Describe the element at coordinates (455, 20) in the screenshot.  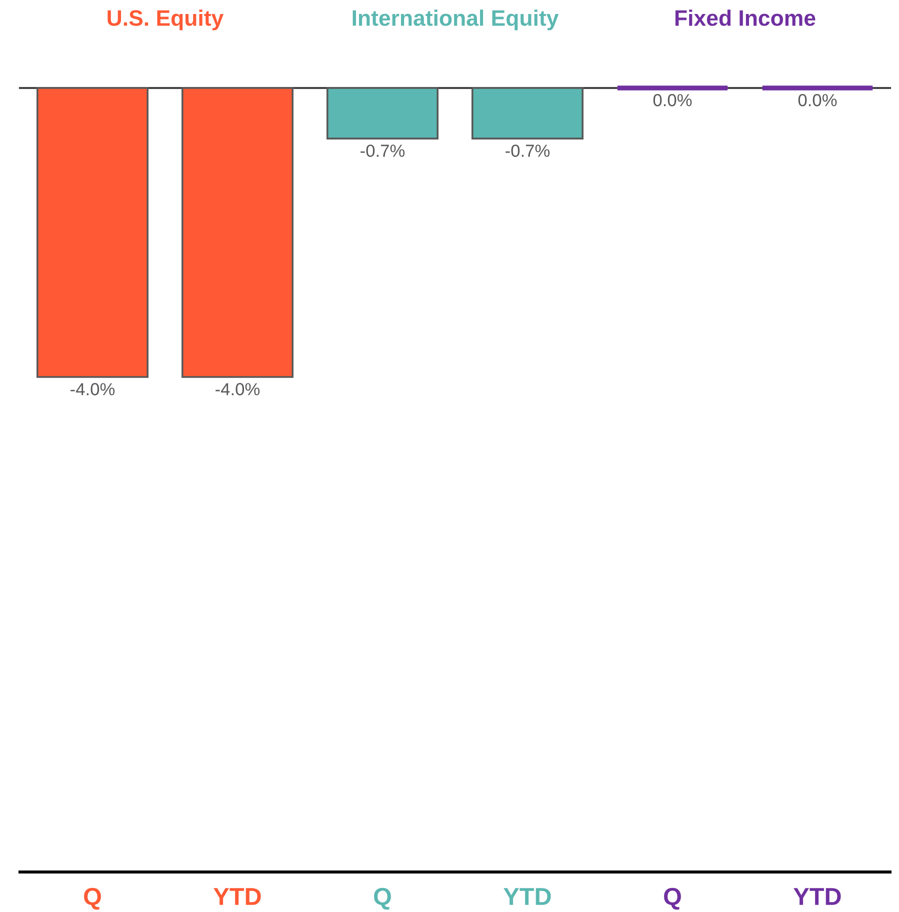
I see `text: International Equity` at that location.